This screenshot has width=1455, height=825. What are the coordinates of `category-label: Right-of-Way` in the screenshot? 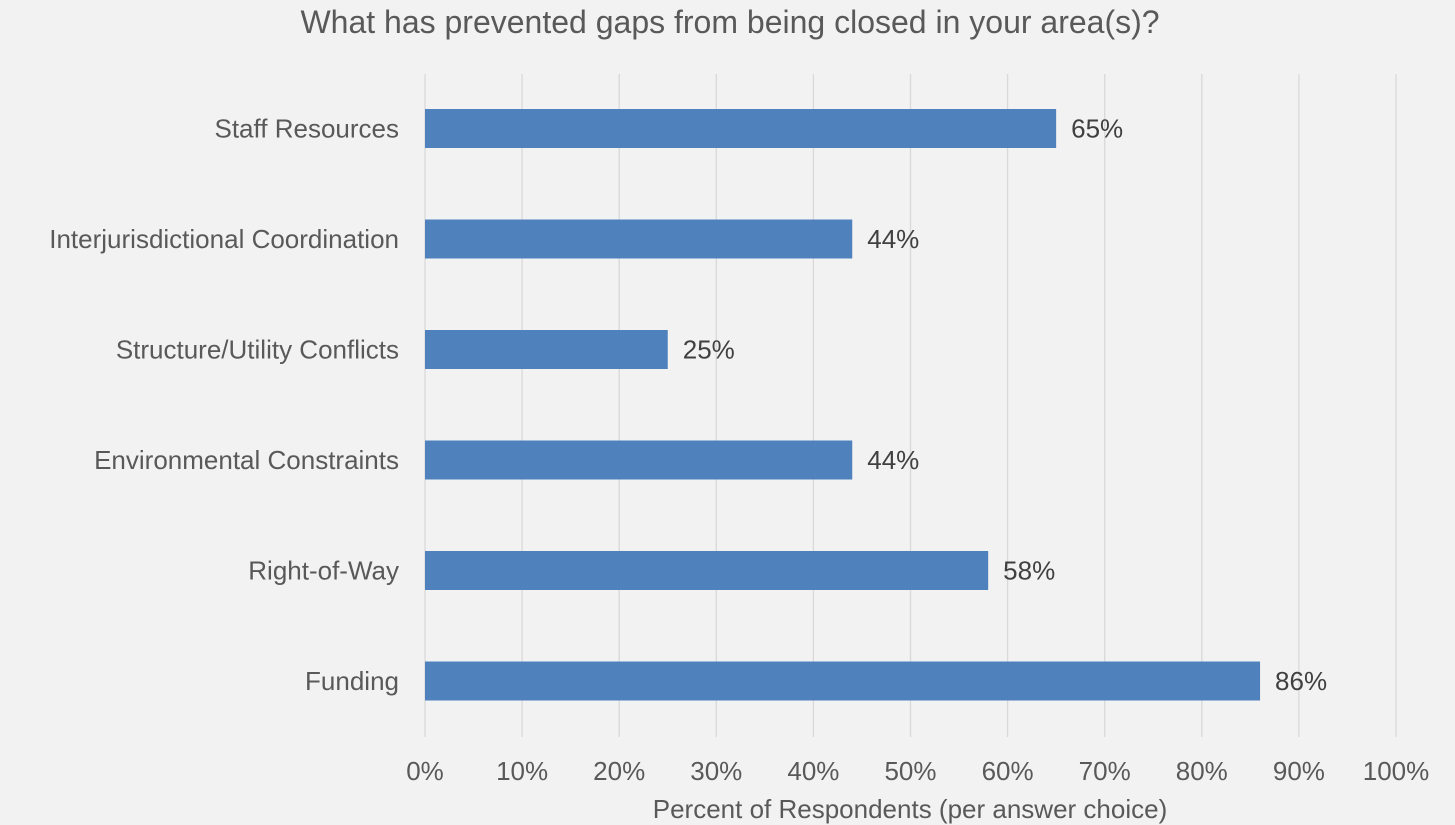 It's located at (323, 571).